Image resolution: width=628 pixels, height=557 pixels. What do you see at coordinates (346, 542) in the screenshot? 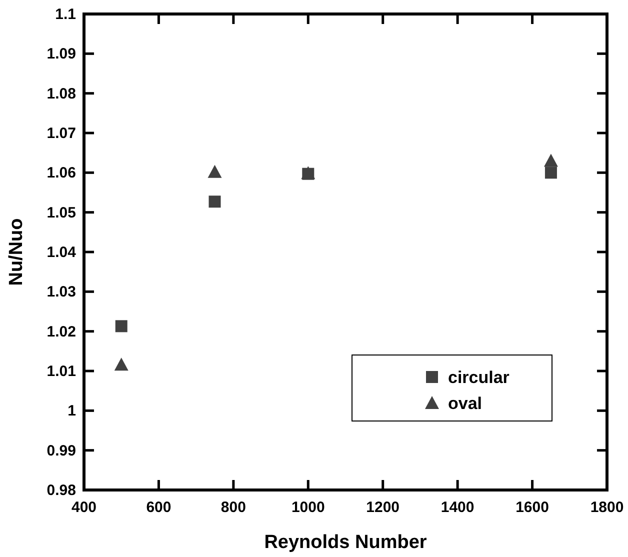
I see `x-axis-title: Reynolds Number` at bounding box center [346, 542].